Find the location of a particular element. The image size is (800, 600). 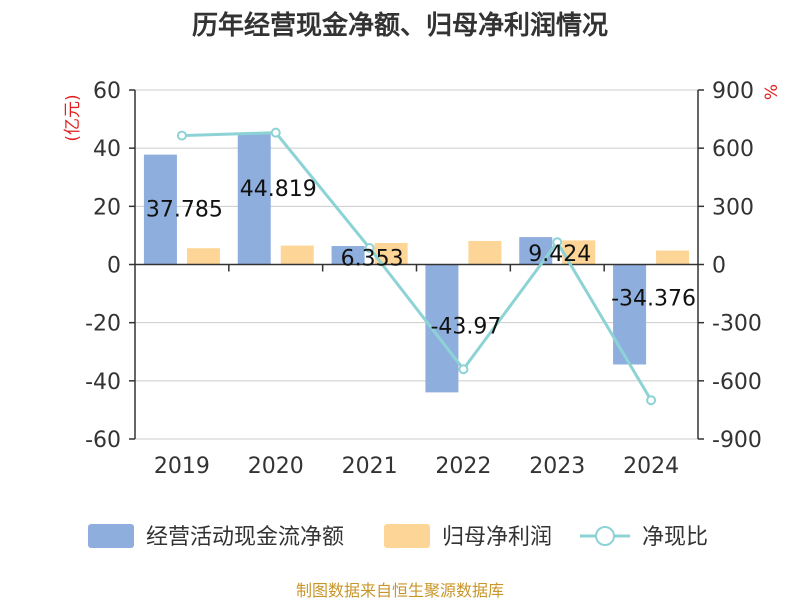

x-tick-label: 2023 is located at coordinates (557, 466).